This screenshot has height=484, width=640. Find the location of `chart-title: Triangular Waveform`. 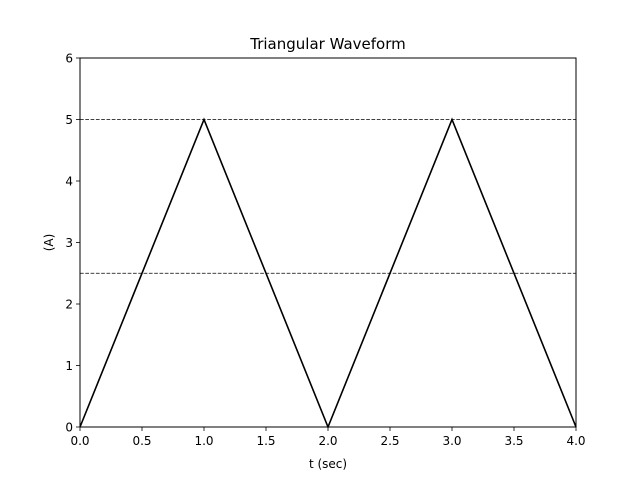

chart-title: Triangular Waveform is located at coordinates (327, 44).